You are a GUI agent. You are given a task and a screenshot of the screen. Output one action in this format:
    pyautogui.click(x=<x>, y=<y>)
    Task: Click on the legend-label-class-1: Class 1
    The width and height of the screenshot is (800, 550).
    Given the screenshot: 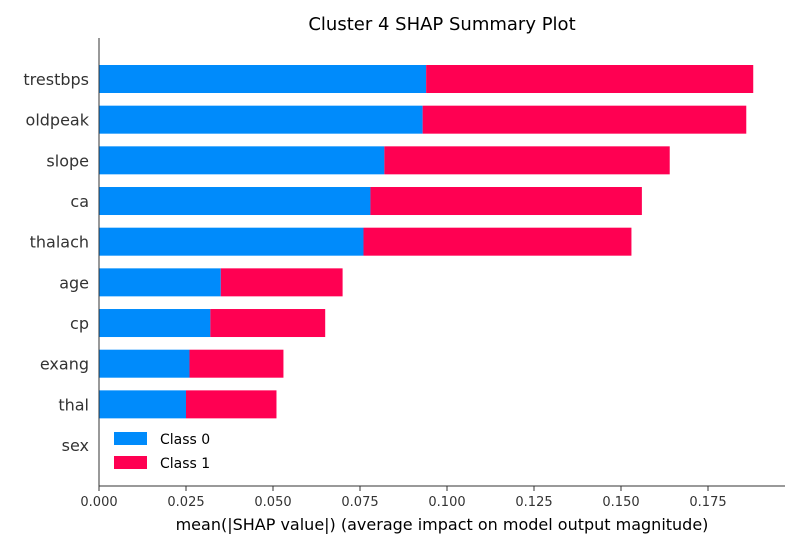 What is the action you would take?
    pyautogui.click(x=185, y=464)
    